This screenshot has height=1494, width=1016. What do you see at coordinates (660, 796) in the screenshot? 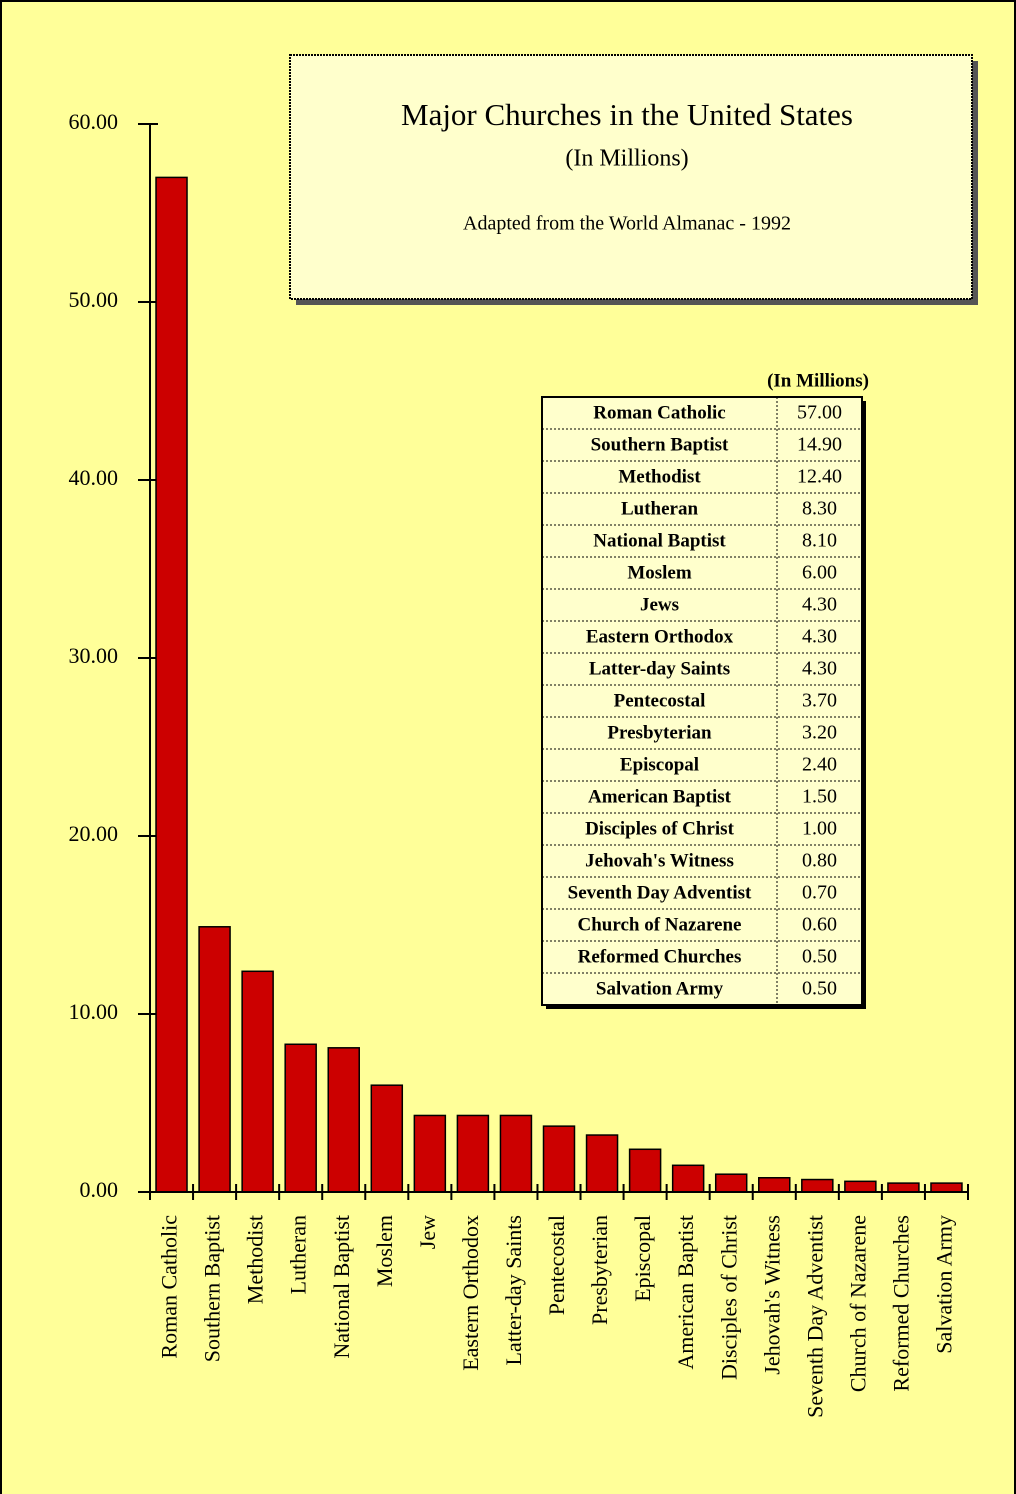
I see `table-name: American Baptist` at bounding box center [660, 796].